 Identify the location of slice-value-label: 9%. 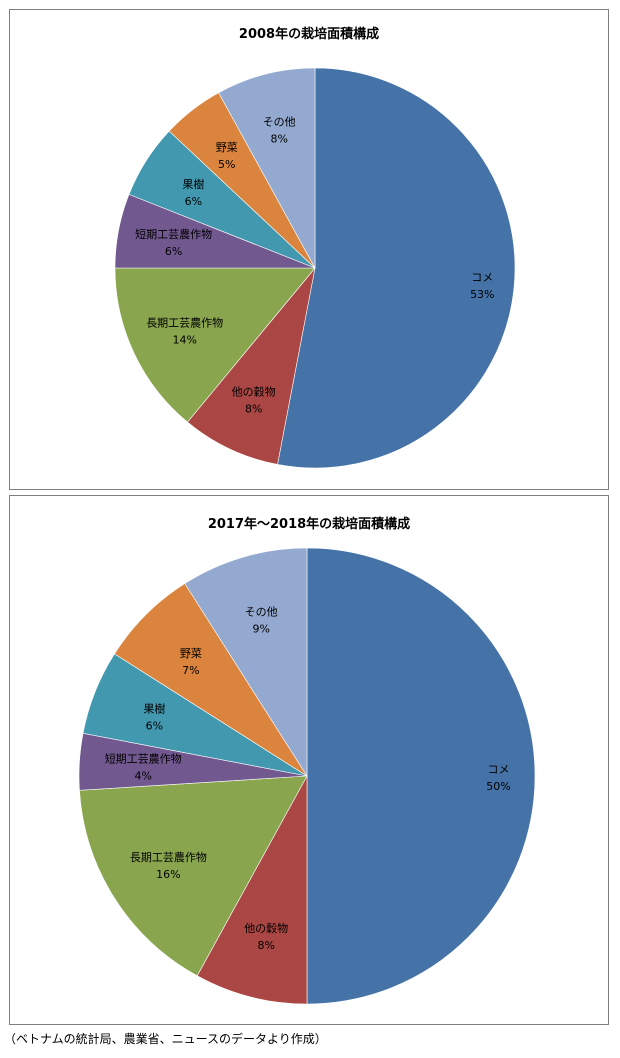
(260, 628).